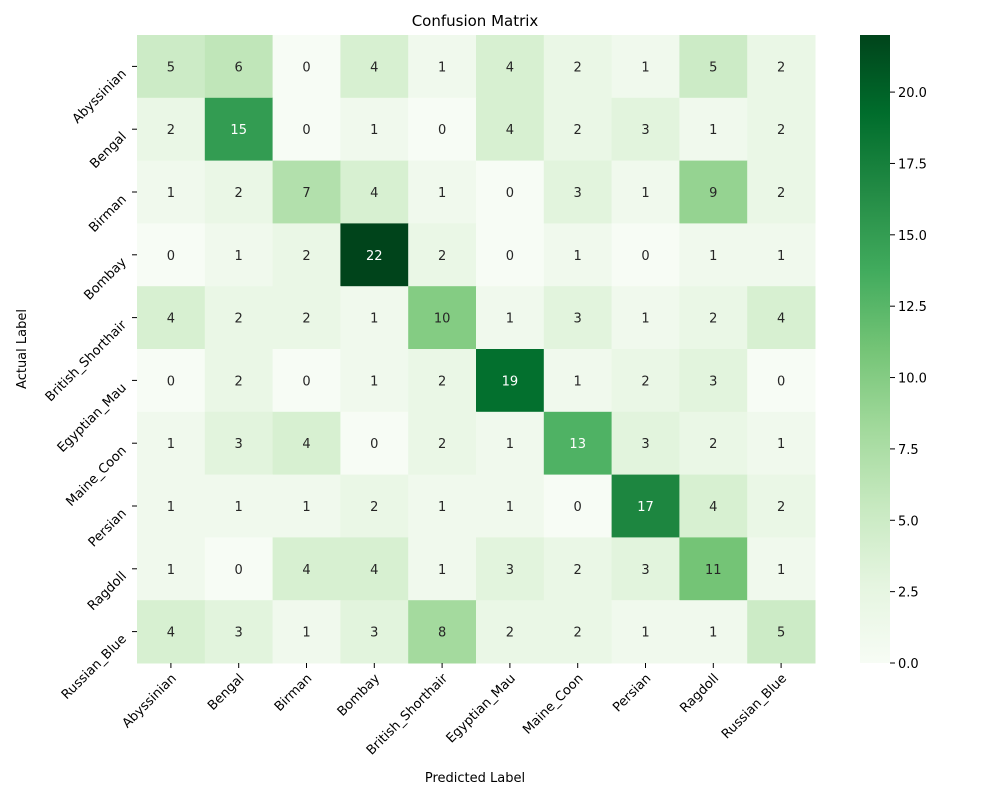 This screenshot has width=1000, height=800. Describe the element at coordinates (475, 778) in the screenshot. I see `x-axis-label: Predicted Label` at that location.